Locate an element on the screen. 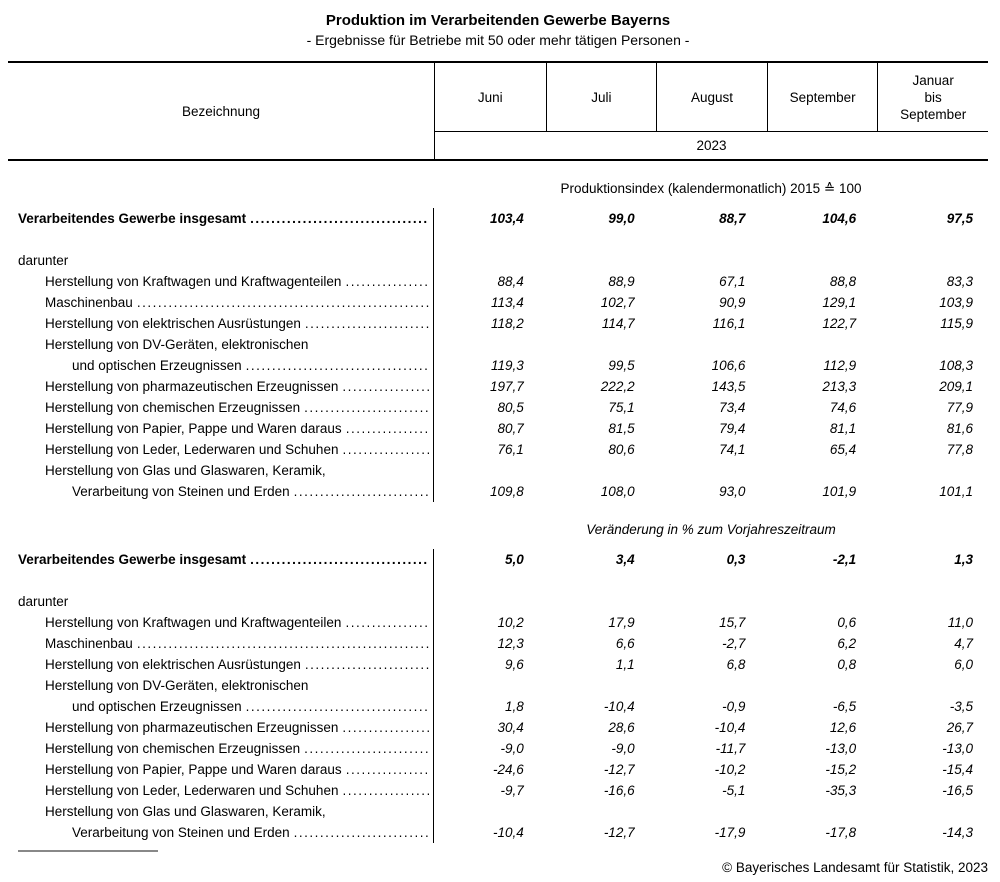 The height and width of the screenshot is (882, 1000). row-label: Verarbeitendes Gewerbe insgesamt is located at coordinates (132, 218).